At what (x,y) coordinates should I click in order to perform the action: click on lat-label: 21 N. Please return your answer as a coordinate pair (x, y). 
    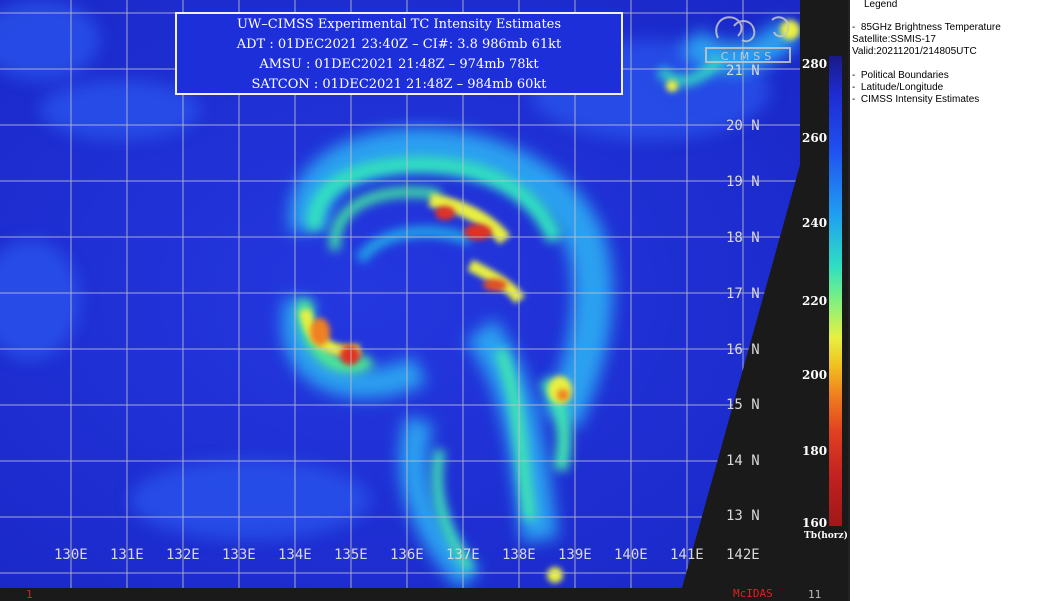
    Looking at the image, I should click on (743, 71).